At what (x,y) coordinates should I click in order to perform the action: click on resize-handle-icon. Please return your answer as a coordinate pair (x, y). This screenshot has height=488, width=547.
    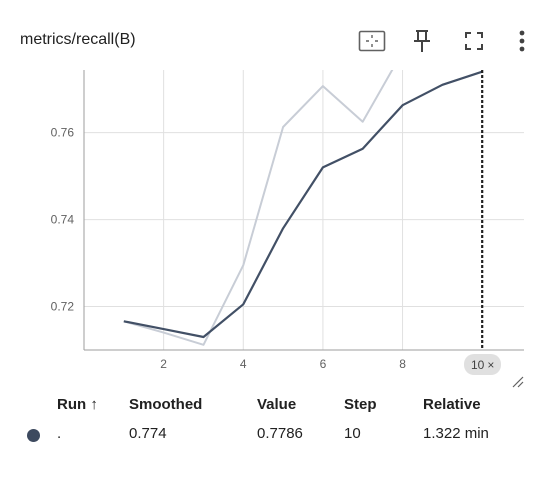
    Looking at the image, I should click on (518, 382).